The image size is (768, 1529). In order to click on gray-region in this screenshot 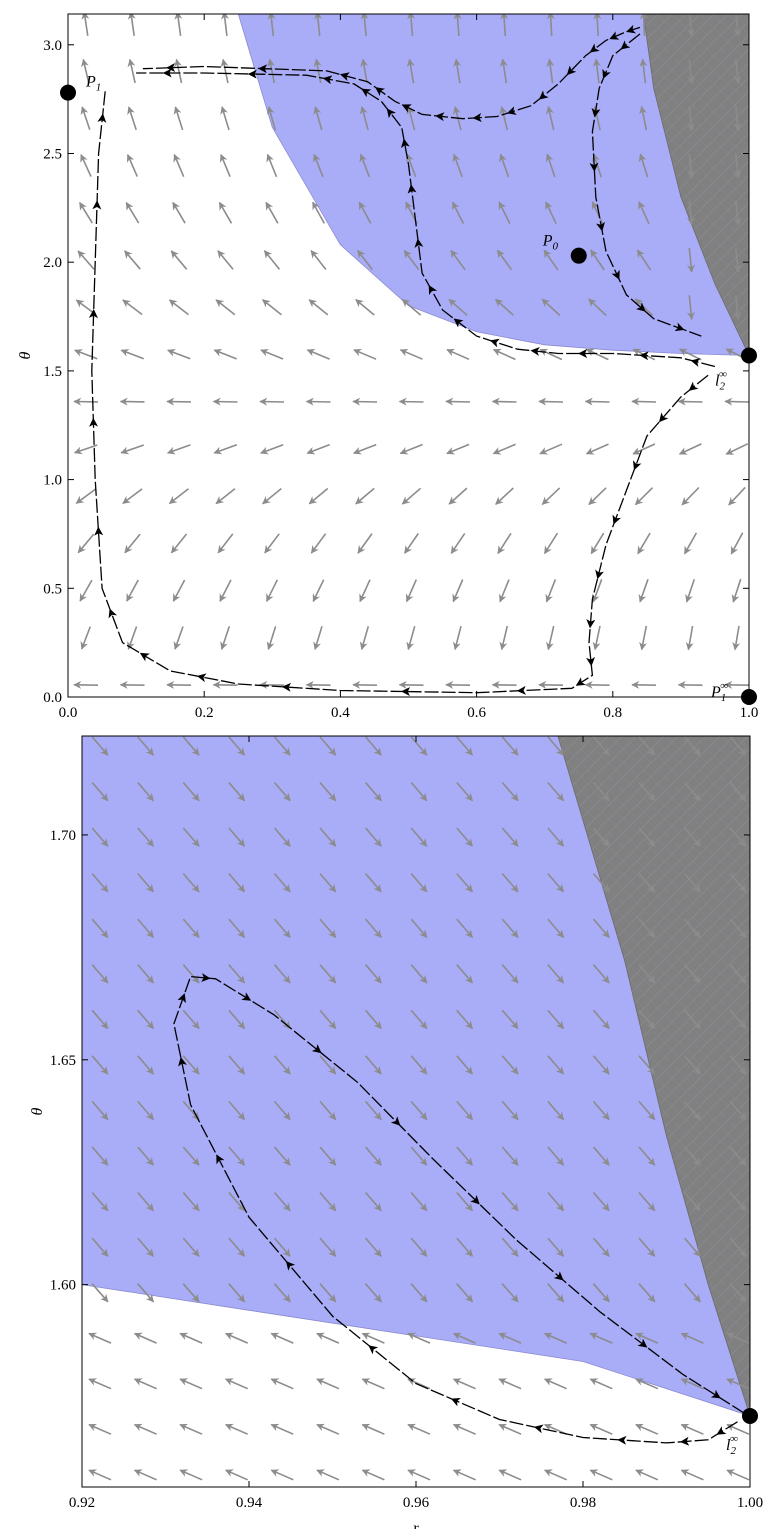, I will do `click(695, 185)`.